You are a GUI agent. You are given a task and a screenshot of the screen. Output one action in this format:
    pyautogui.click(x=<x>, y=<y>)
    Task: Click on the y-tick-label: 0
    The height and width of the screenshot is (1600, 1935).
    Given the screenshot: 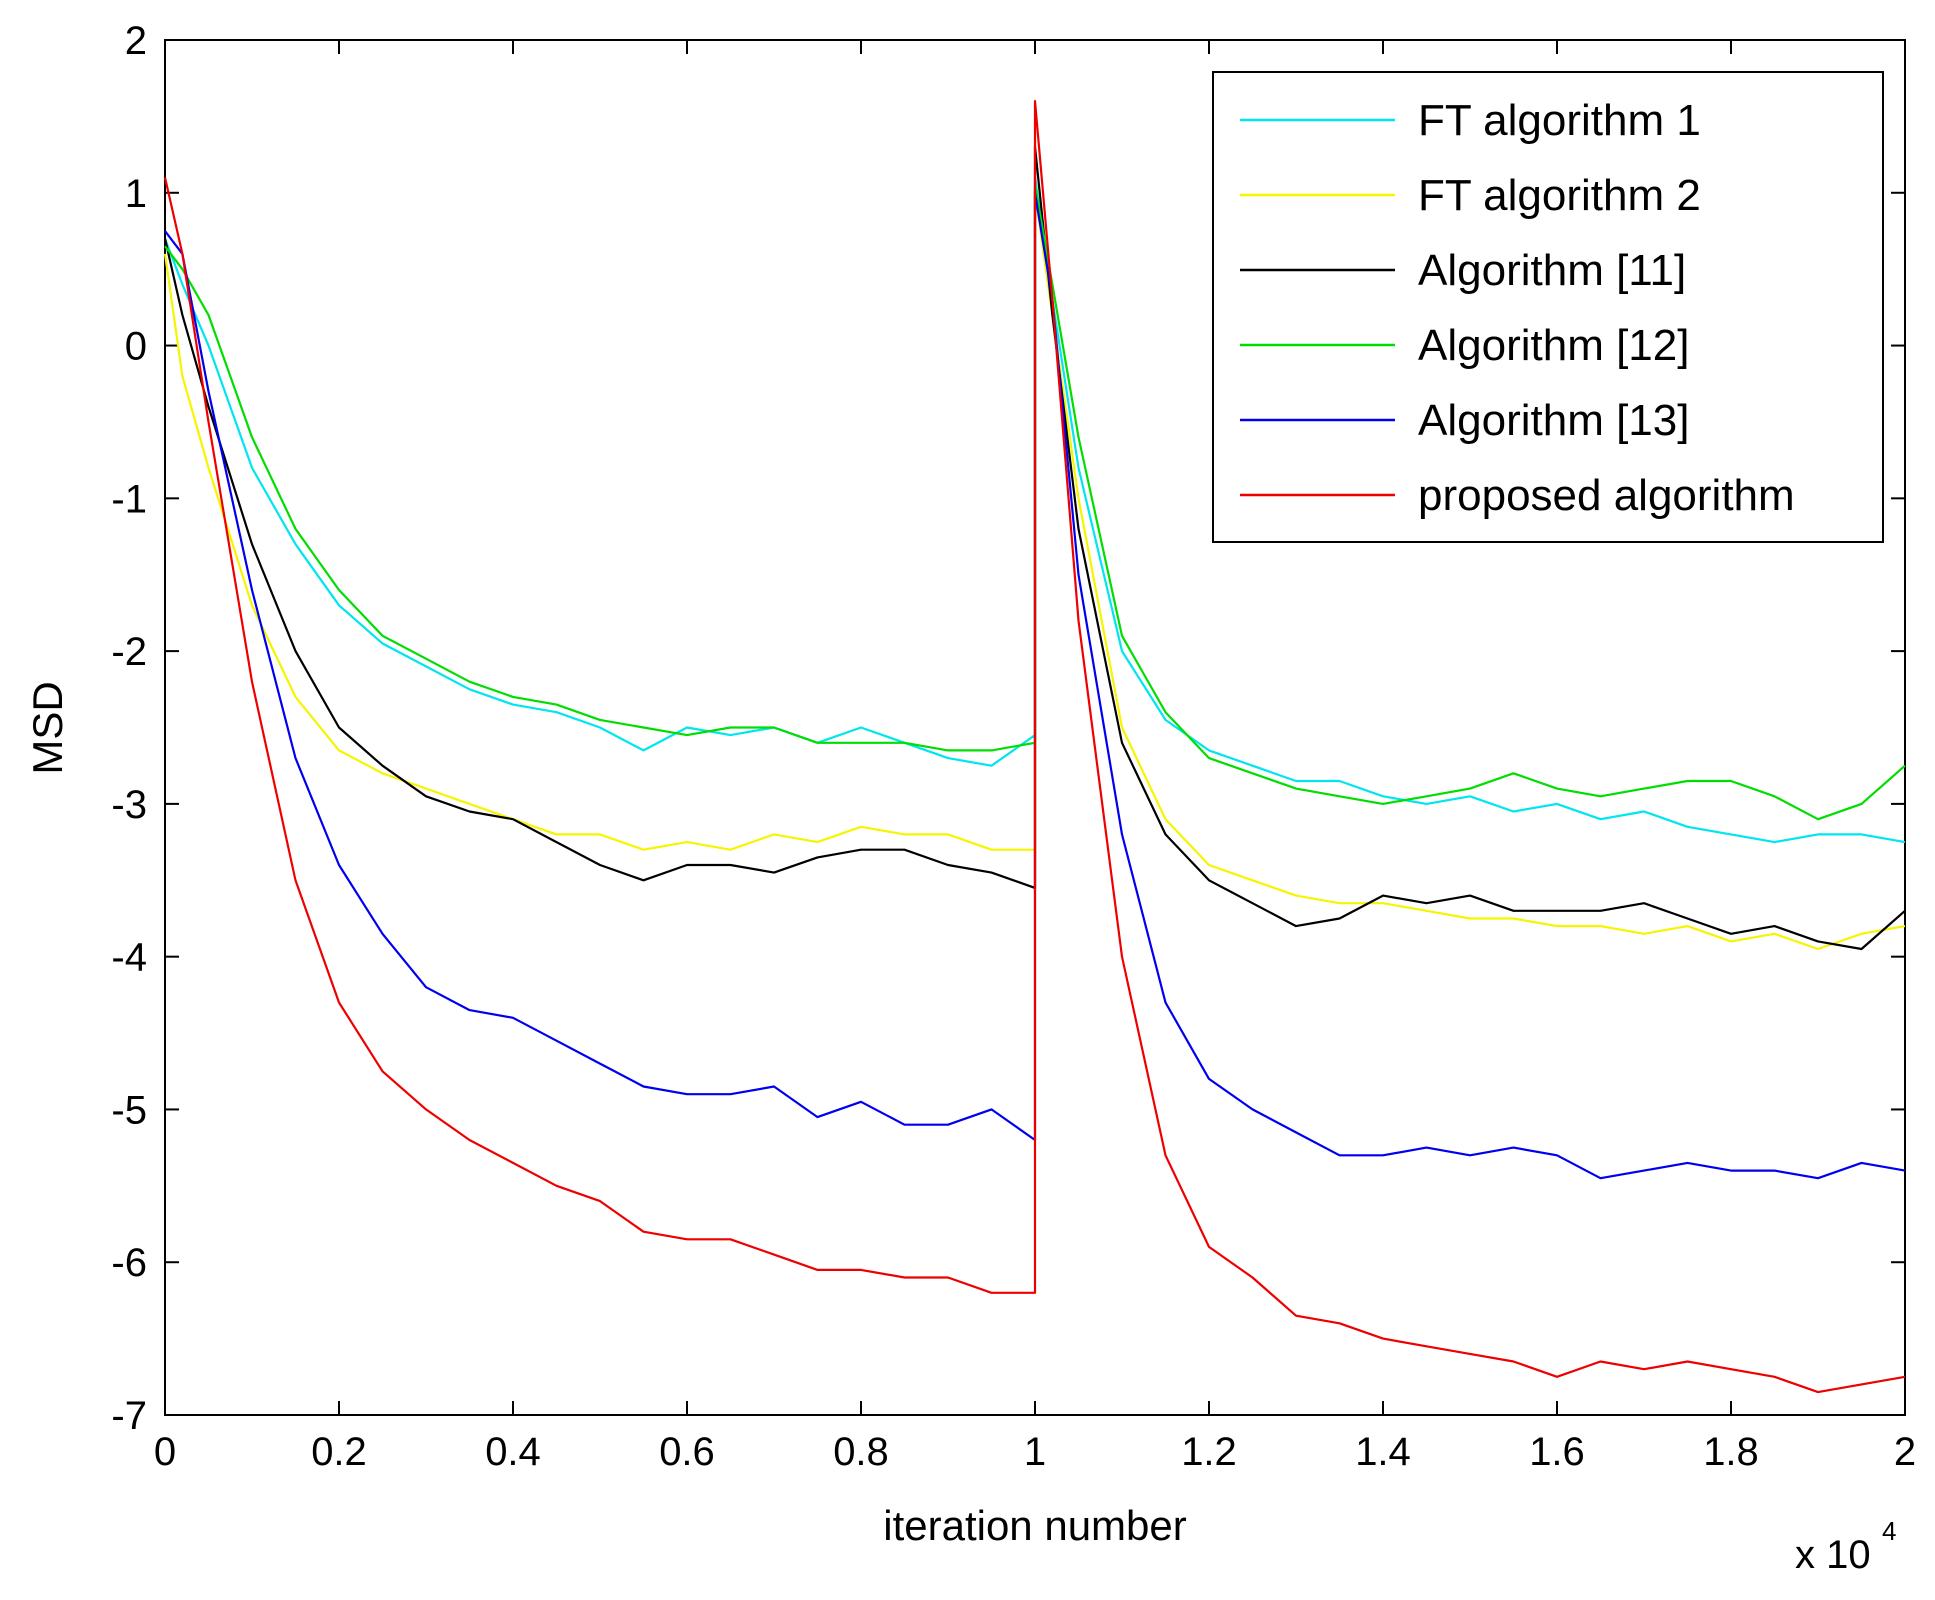 What is the action you would take?
    pyautogui.click(x=136, y=347)
    